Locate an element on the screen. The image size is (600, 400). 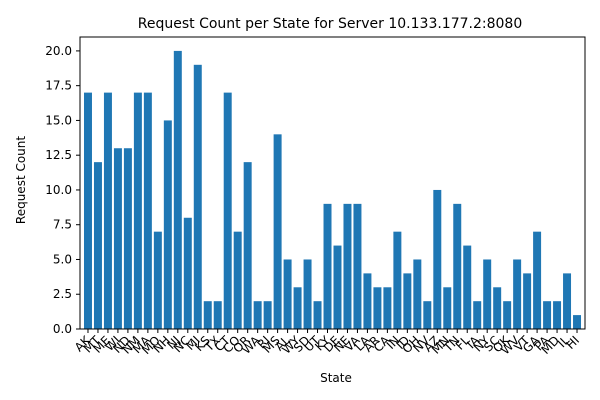
y-tick-label: 15.0 is located at coordinates (58, 120).